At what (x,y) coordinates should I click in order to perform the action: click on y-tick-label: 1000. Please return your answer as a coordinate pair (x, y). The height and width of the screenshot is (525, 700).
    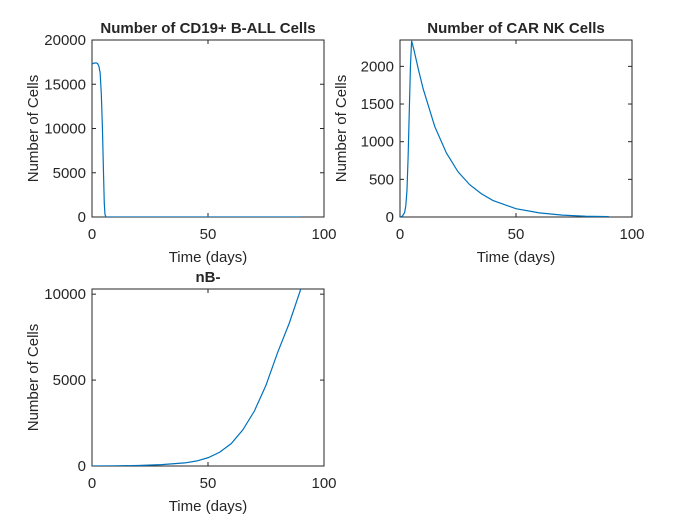
    Looking at the image, I should click on (377, 142).